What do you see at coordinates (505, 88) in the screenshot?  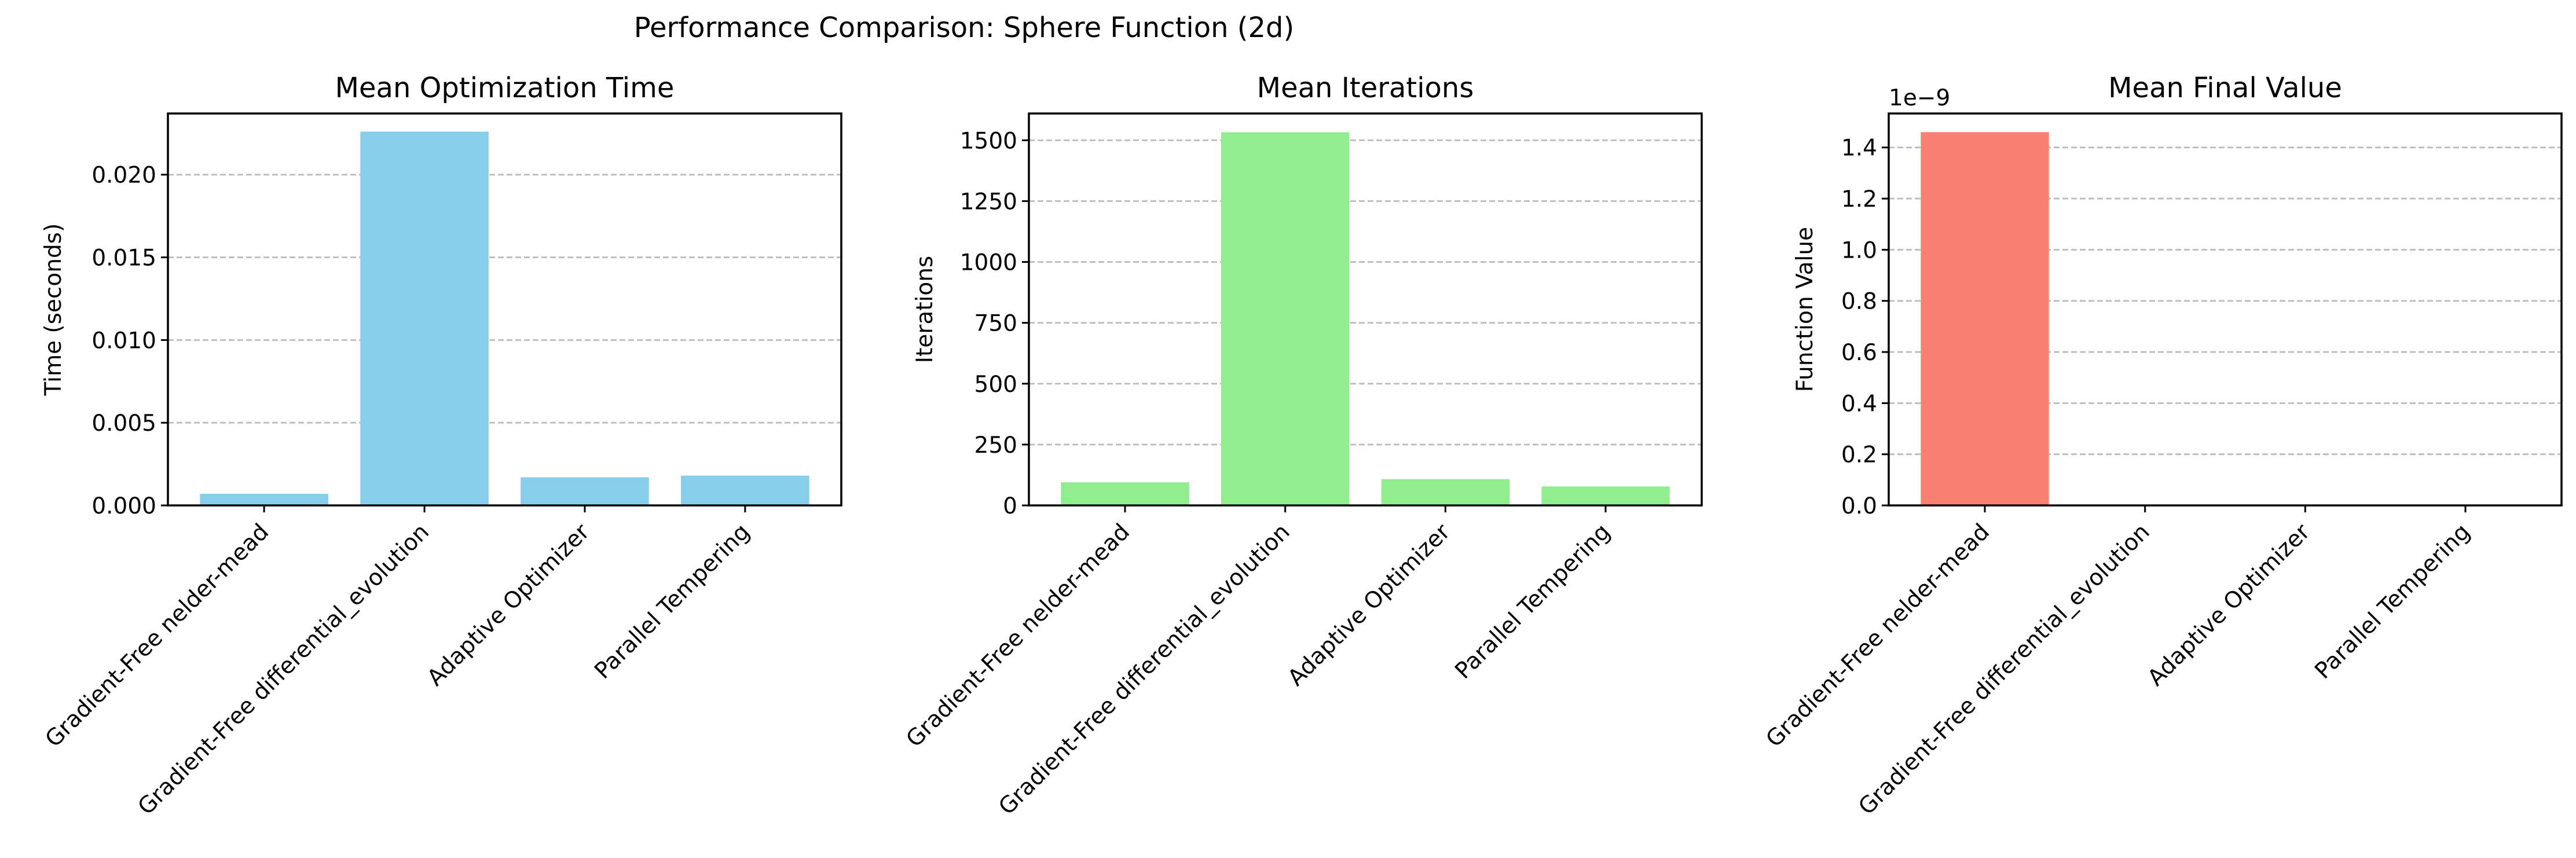 I see `panel-title: Mean Optimization Time` at bounding box center [505, 88].